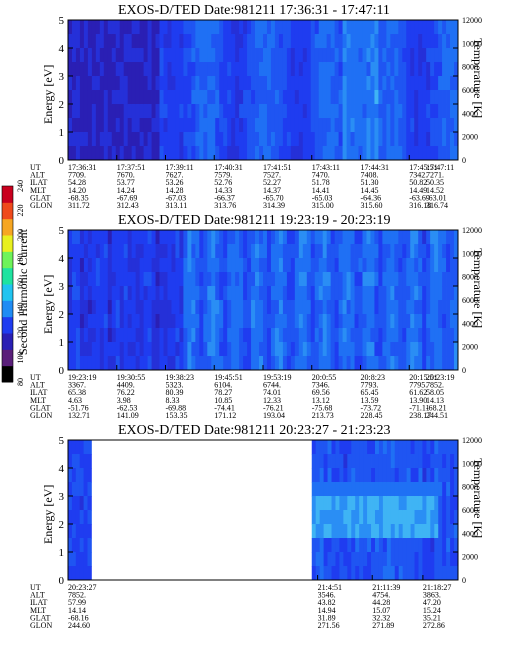  What do you see at coordinates (327, 595) in the screenshot?
I see `orbit-value: 3546.` at bounding box center [327, 595].